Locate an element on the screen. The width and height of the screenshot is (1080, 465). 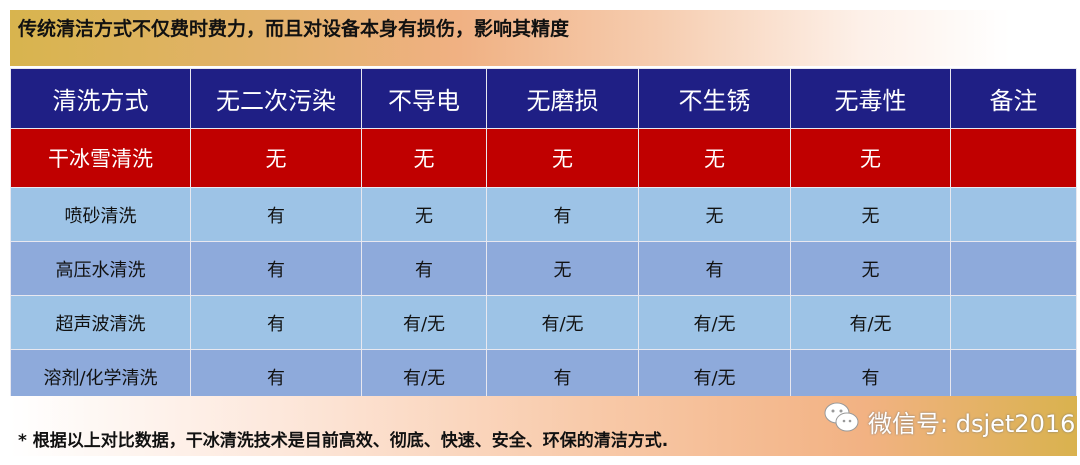
watermark: 微信号: dsjet2016 is located at coordinates (948, 421).